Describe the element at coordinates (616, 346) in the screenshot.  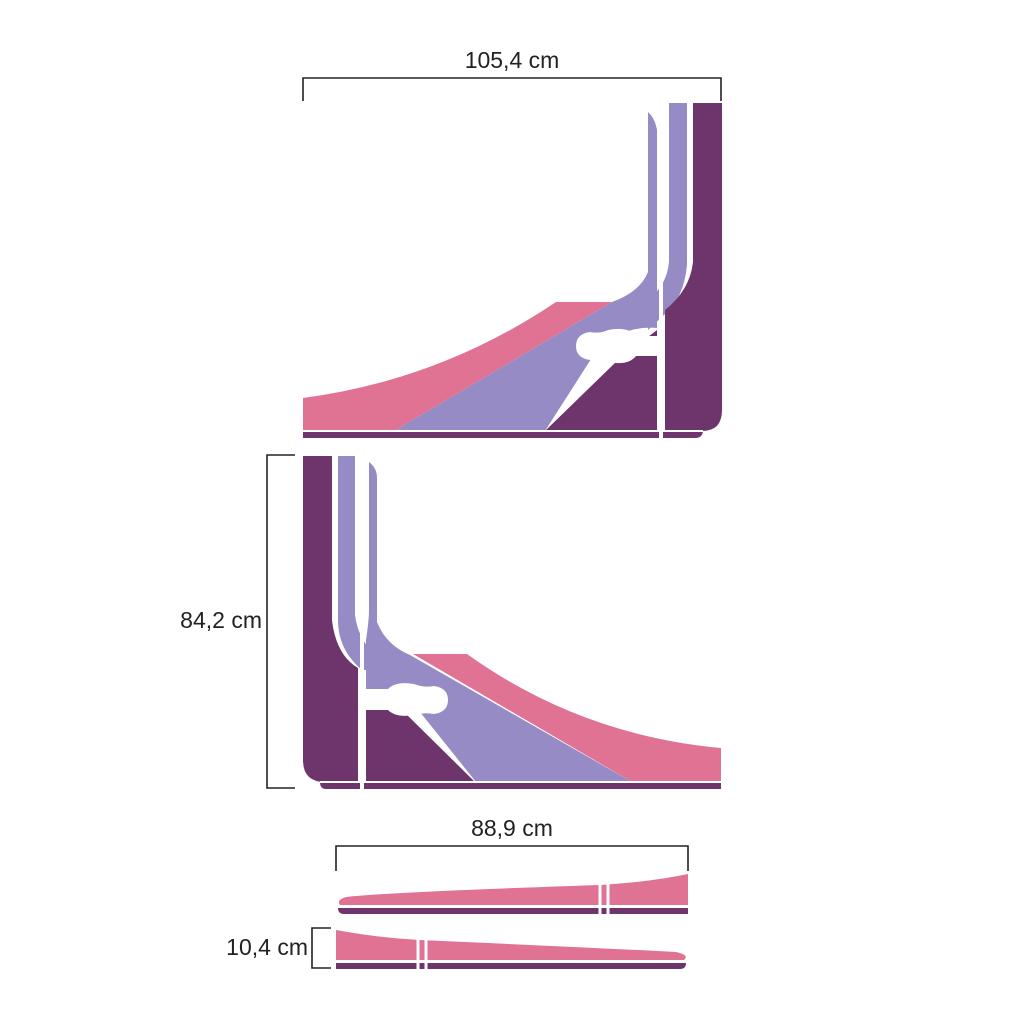
I see `top-knob` at that location.